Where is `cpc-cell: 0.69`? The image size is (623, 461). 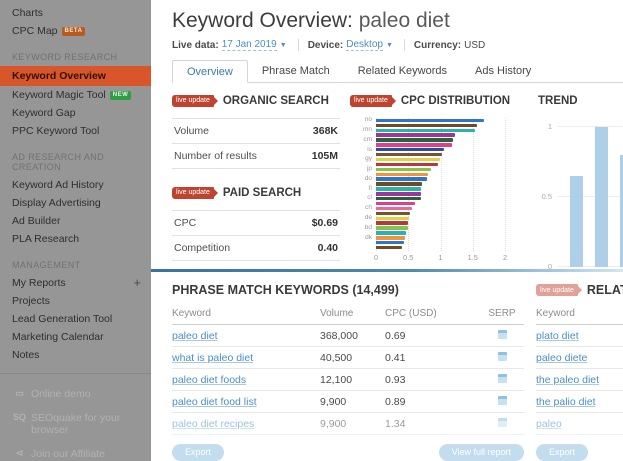
cpc-cell: 0.69 is located at coordinates (395, 335).